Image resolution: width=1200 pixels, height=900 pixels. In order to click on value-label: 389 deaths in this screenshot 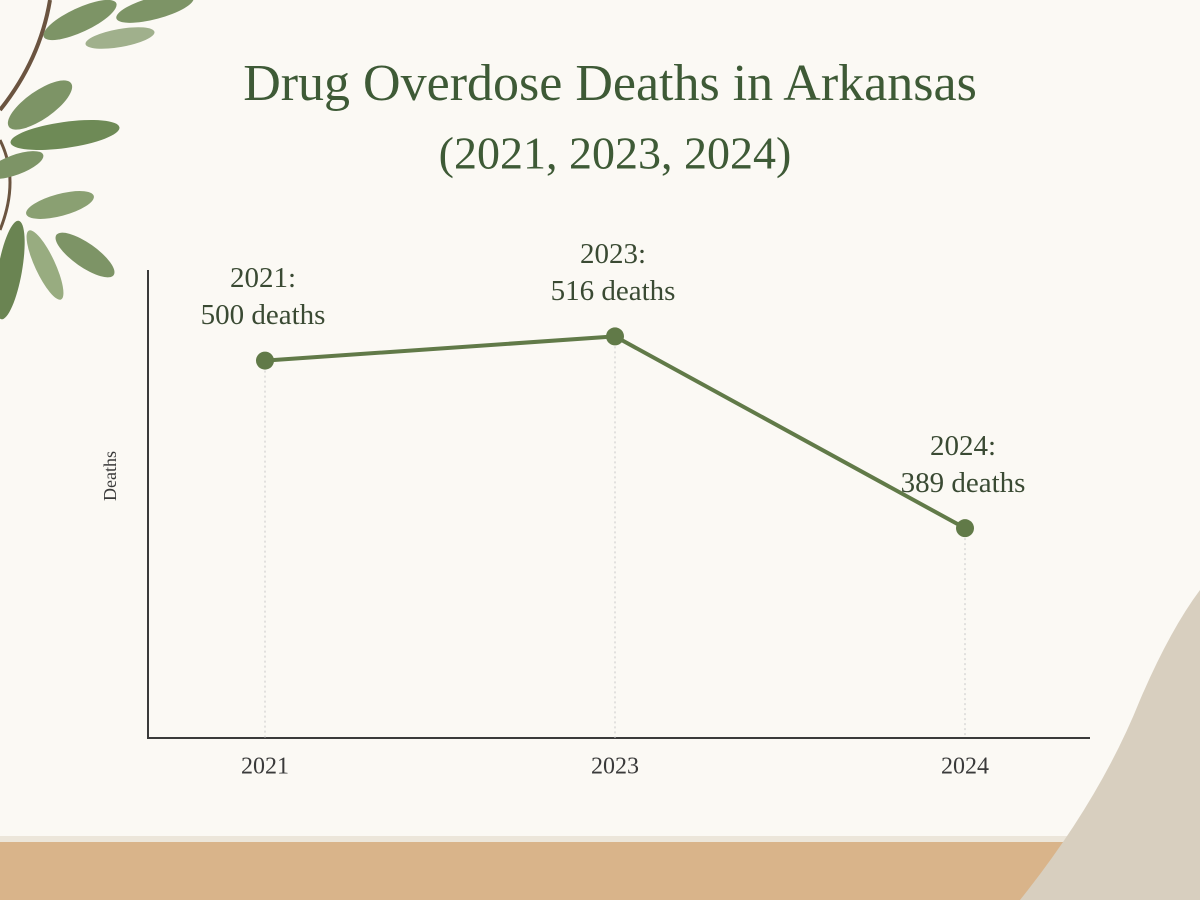, I will do `click(963, 483)`.